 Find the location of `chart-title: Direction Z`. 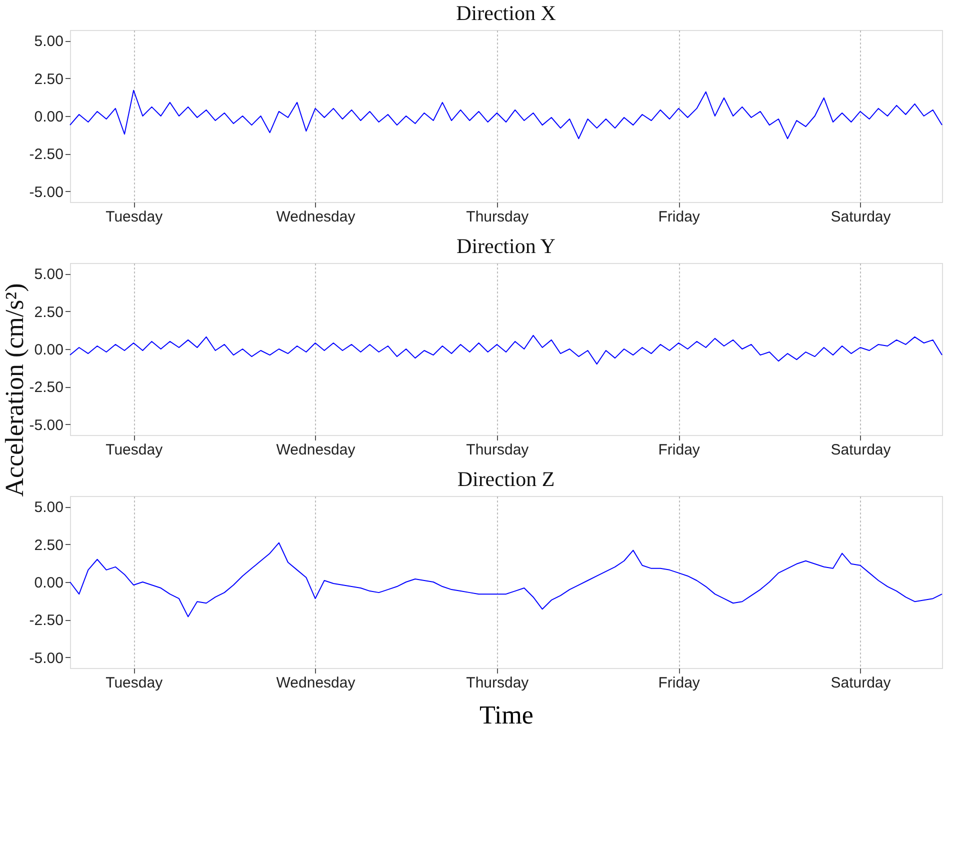

chart-title: Direction Z is located at coordinates (506, 479).